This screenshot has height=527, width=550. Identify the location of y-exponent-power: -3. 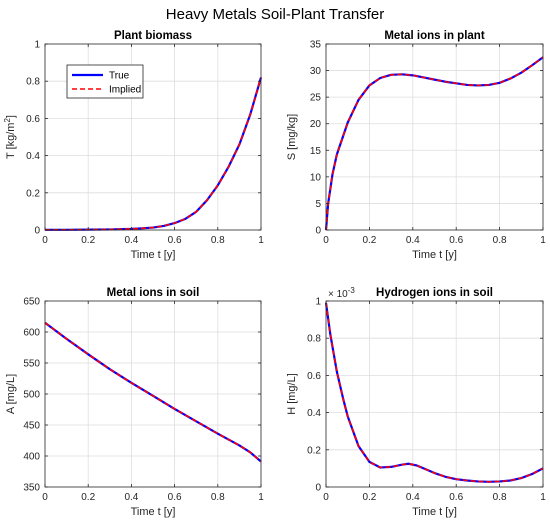
(352, 290).